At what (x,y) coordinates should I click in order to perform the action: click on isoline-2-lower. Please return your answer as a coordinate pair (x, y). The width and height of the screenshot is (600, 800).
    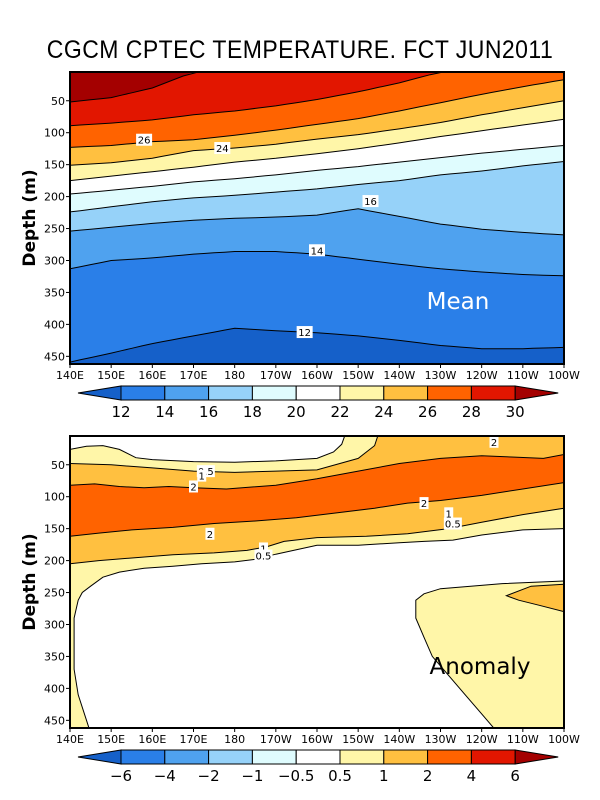
    Looking at the image, I should click on (317, 509).